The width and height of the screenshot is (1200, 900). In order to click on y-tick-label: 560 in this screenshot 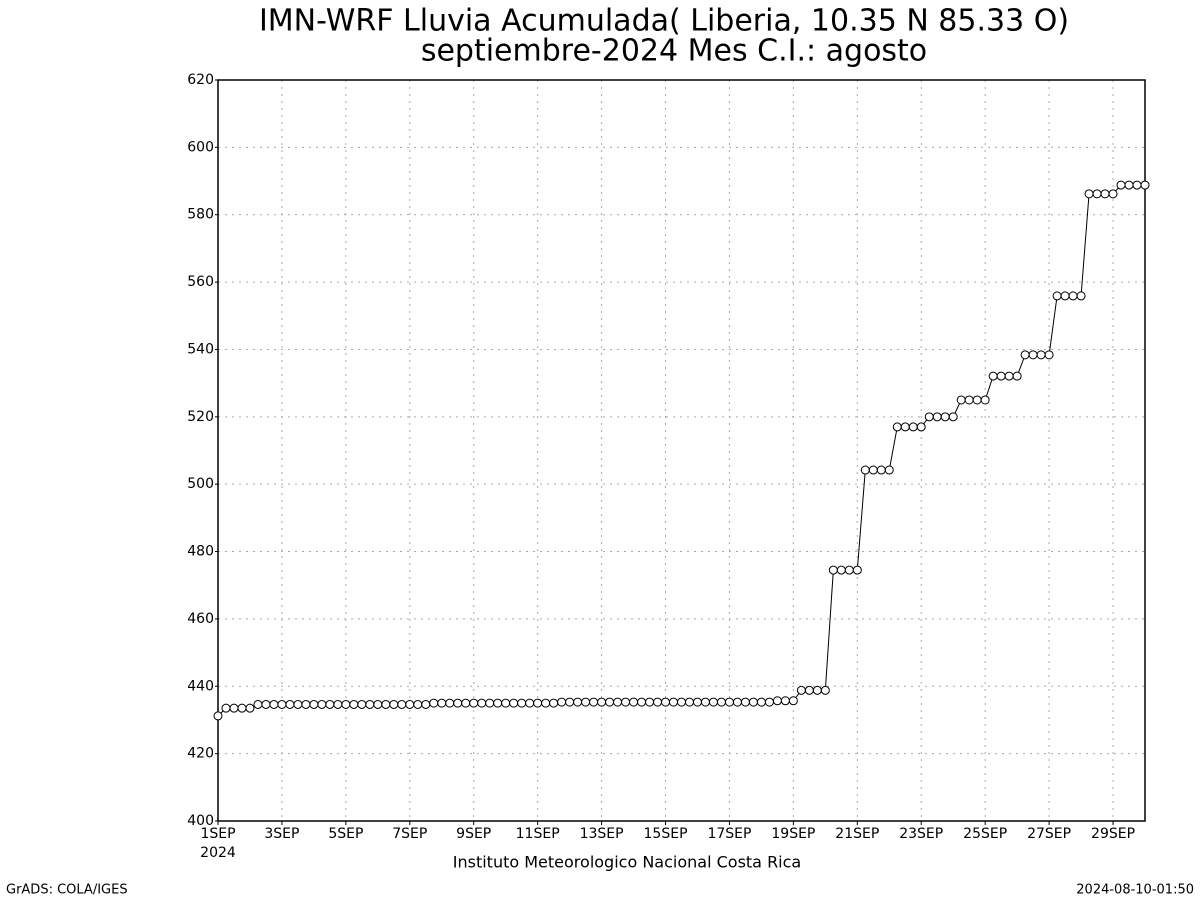, I will do `click(200, 282)`.